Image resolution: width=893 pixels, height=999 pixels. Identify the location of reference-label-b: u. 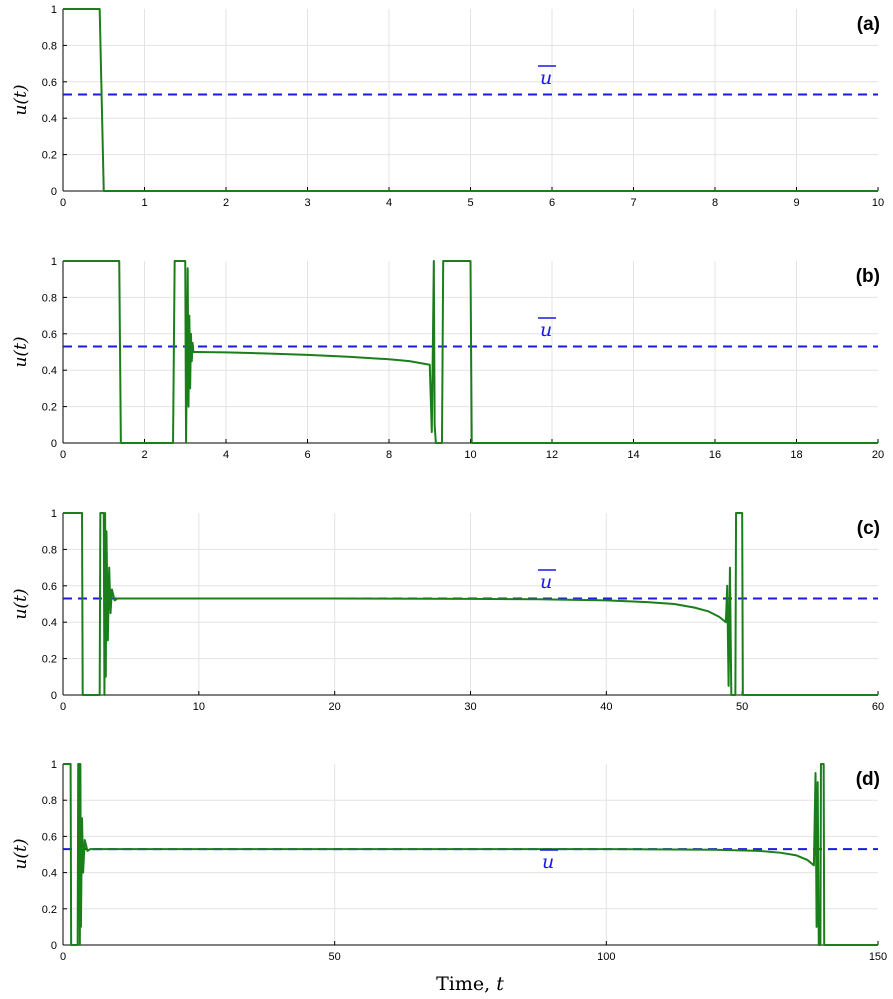
(547, 329).